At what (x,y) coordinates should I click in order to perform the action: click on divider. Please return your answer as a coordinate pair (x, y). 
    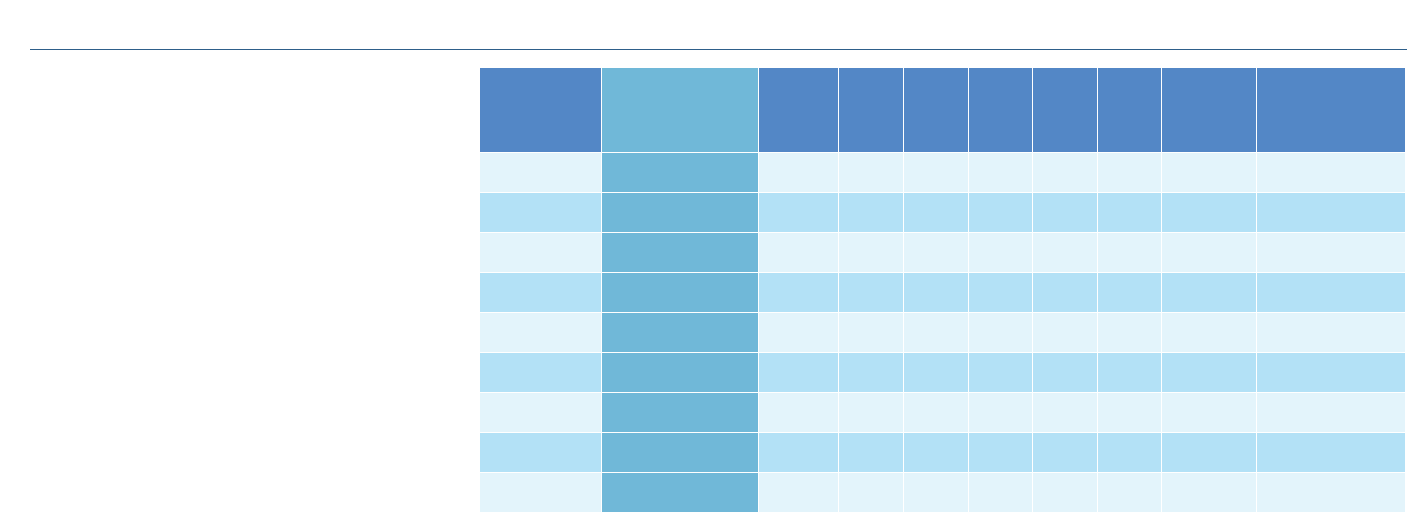
    Looking at the image, I should click on (718, 49).